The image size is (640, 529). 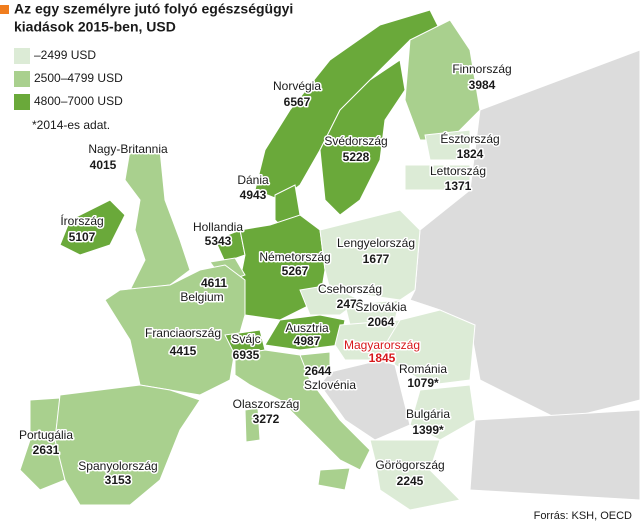 I want to click on country-value: 4415, so click(x=183, y=351).